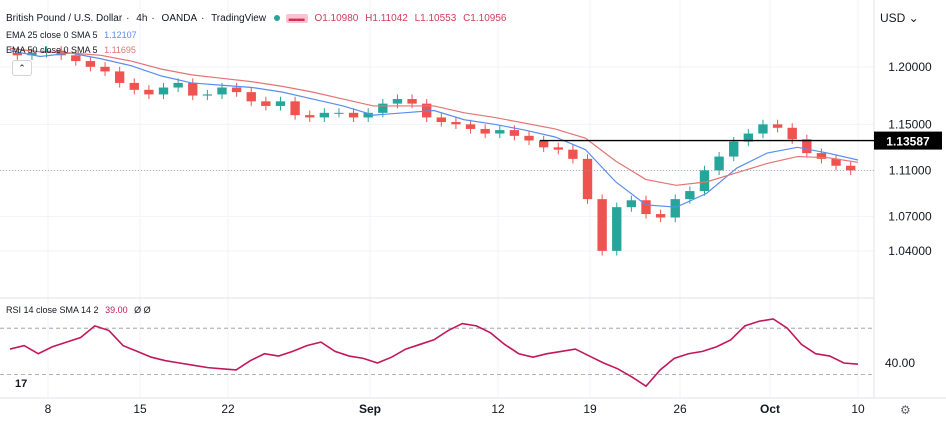 The image size is (946, 434). What do you see at coordinates (910, 170) in the screenshot?
I see `price-tick-label: 1.11000` at bounding box center [910, 170].